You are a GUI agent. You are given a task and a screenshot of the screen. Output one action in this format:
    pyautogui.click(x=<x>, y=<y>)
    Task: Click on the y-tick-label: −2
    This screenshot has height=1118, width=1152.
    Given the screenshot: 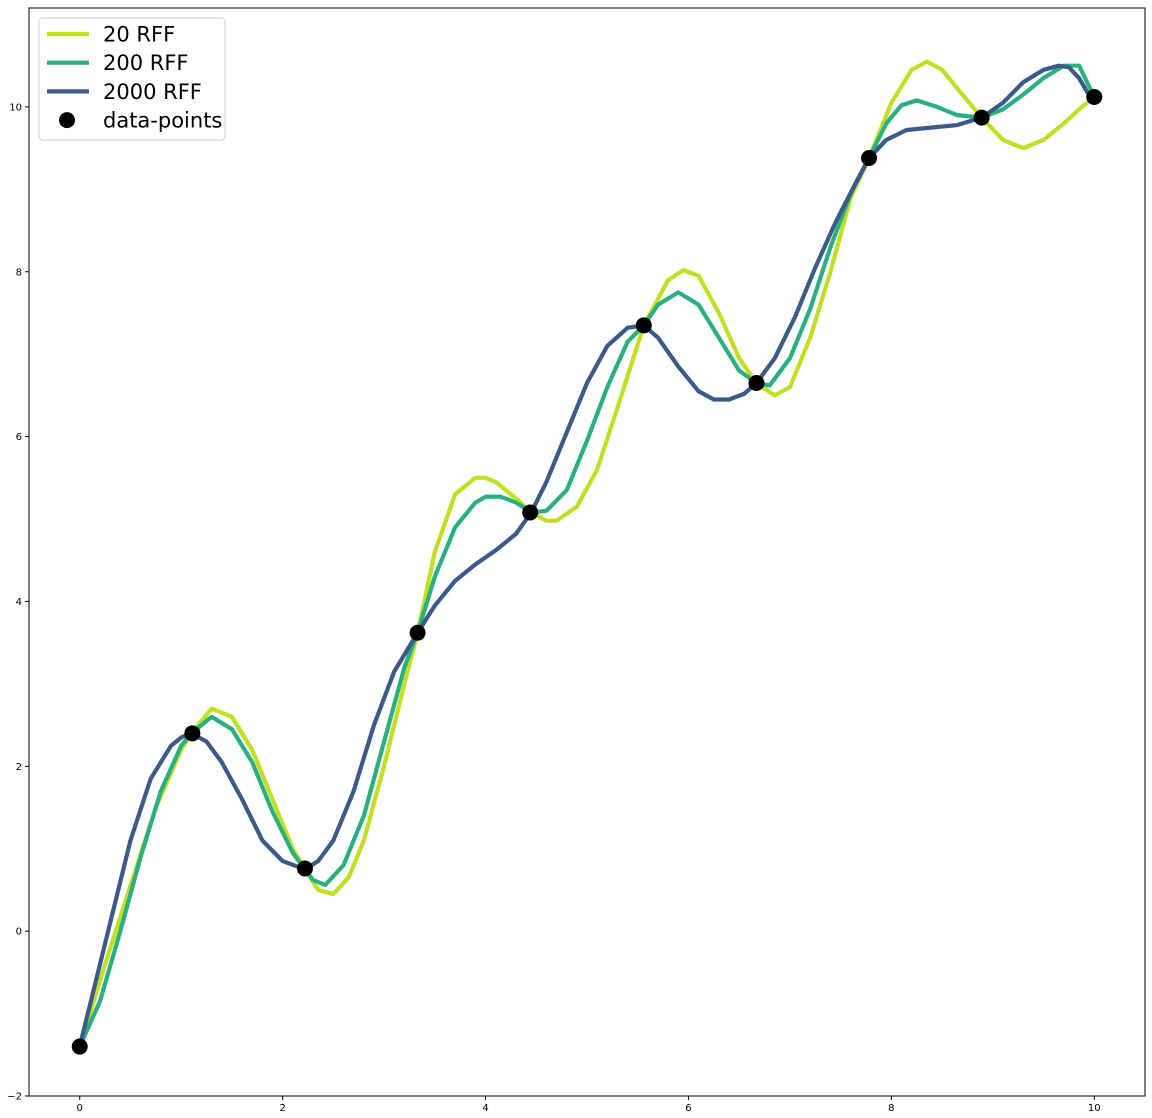 What is the action you would take?
    pyautogui.click(x=14, y=1097)
    